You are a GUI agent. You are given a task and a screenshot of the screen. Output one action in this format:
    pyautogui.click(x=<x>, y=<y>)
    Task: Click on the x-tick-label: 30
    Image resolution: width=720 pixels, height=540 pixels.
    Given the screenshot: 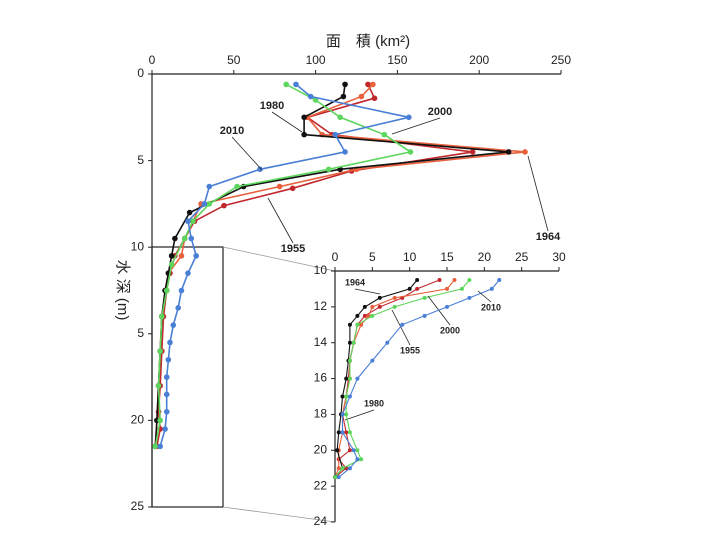 What is the action you would take?
    pyautogui.click(x=559, y=257)
    